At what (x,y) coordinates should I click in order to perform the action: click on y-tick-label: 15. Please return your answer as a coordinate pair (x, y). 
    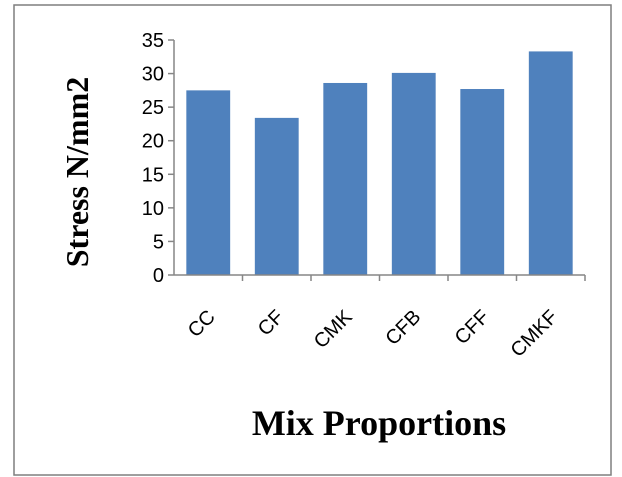
    Looking at the image, I should click on (153, 175).